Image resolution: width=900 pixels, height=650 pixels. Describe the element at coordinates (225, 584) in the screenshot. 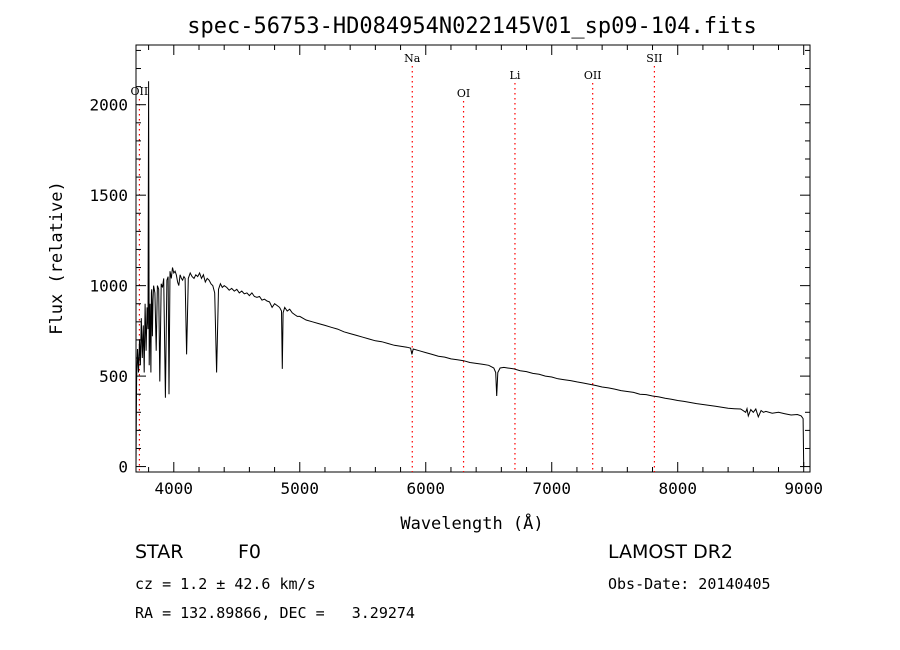

I see `redshift-info: cz = 1.2 ± 42.6 km/s` at that location.